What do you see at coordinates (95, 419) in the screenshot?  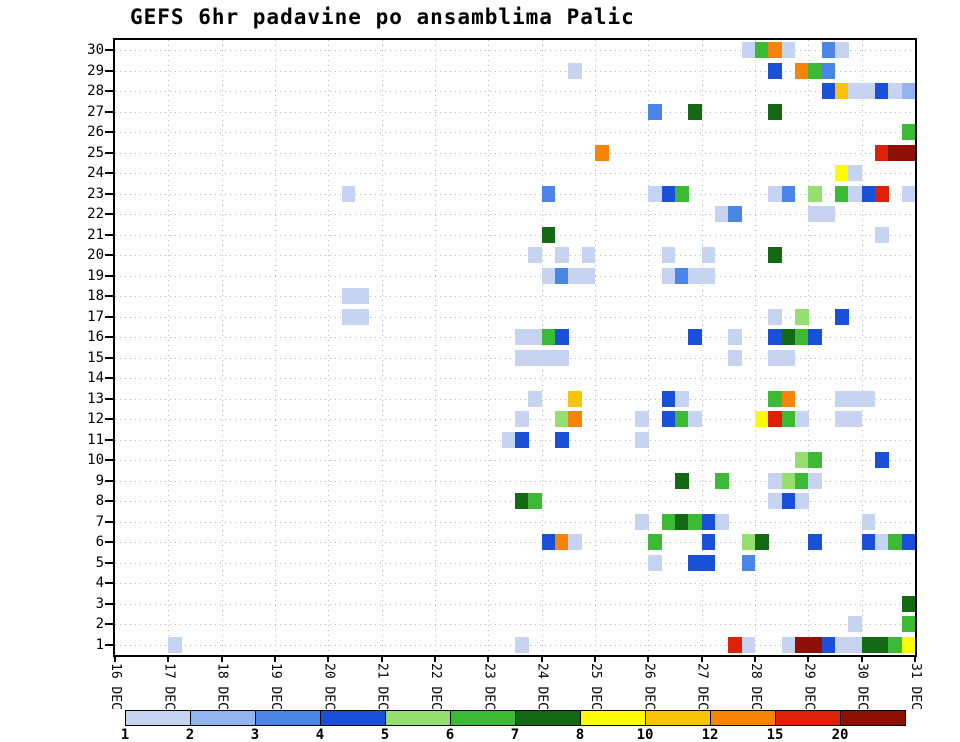 I see `y-tick-label: 12` at bounding box center [95, 419].